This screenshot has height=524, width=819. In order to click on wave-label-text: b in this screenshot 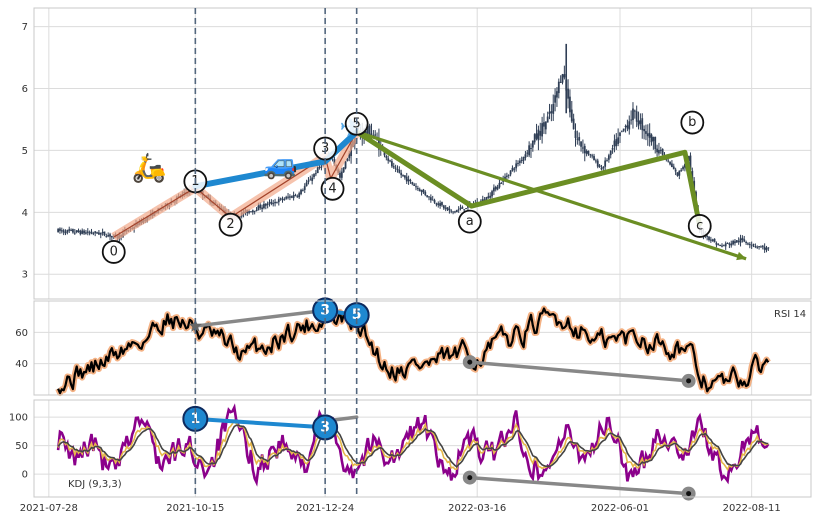, I will do `click(692, 122)`.